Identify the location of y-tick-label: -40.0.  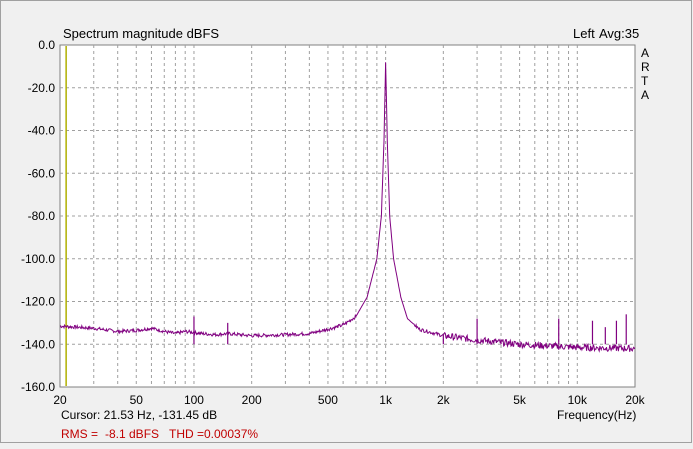
(42, 131).